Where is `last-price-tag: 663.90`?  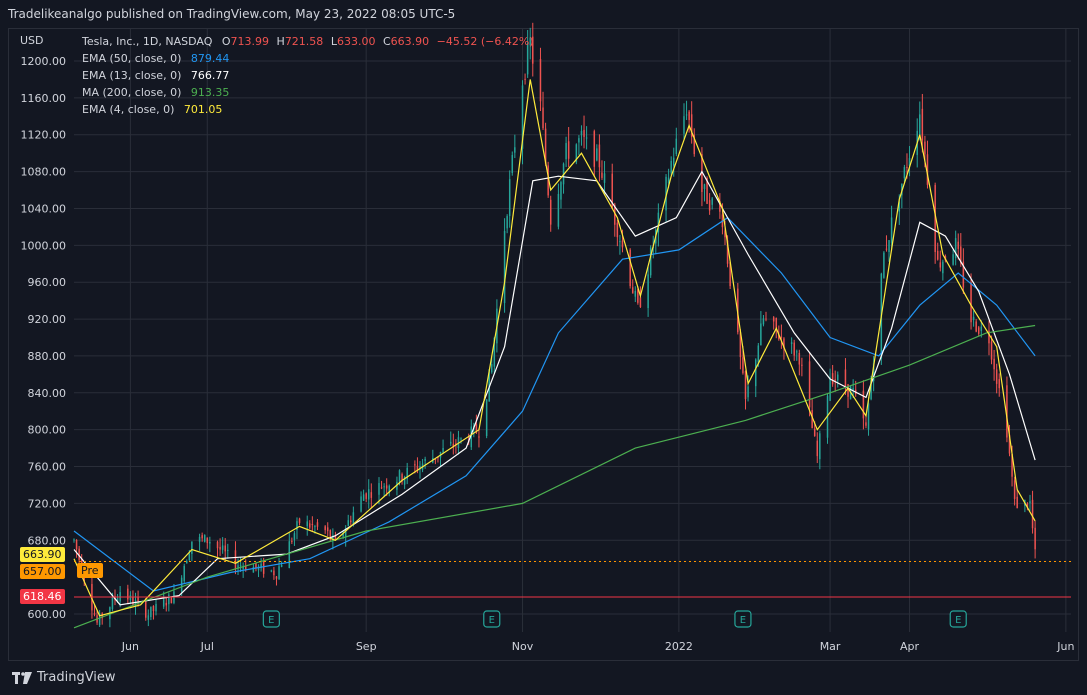 last-price-tag: 663.90 is located at coordinates (42, 554).